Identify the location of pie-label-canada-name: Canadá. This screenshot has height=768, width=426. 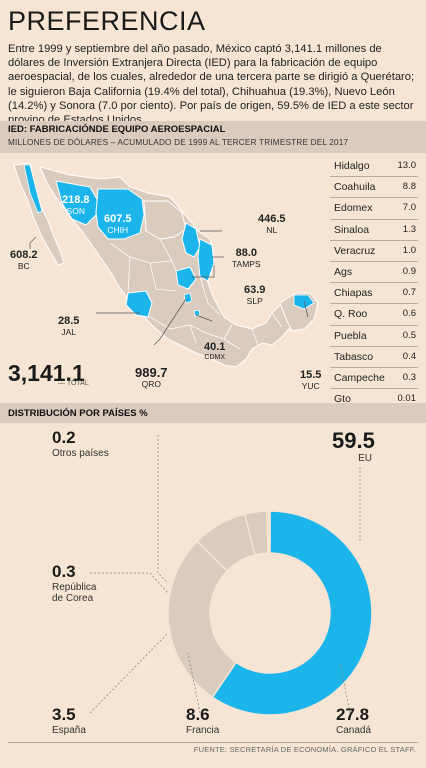
(354, 730).